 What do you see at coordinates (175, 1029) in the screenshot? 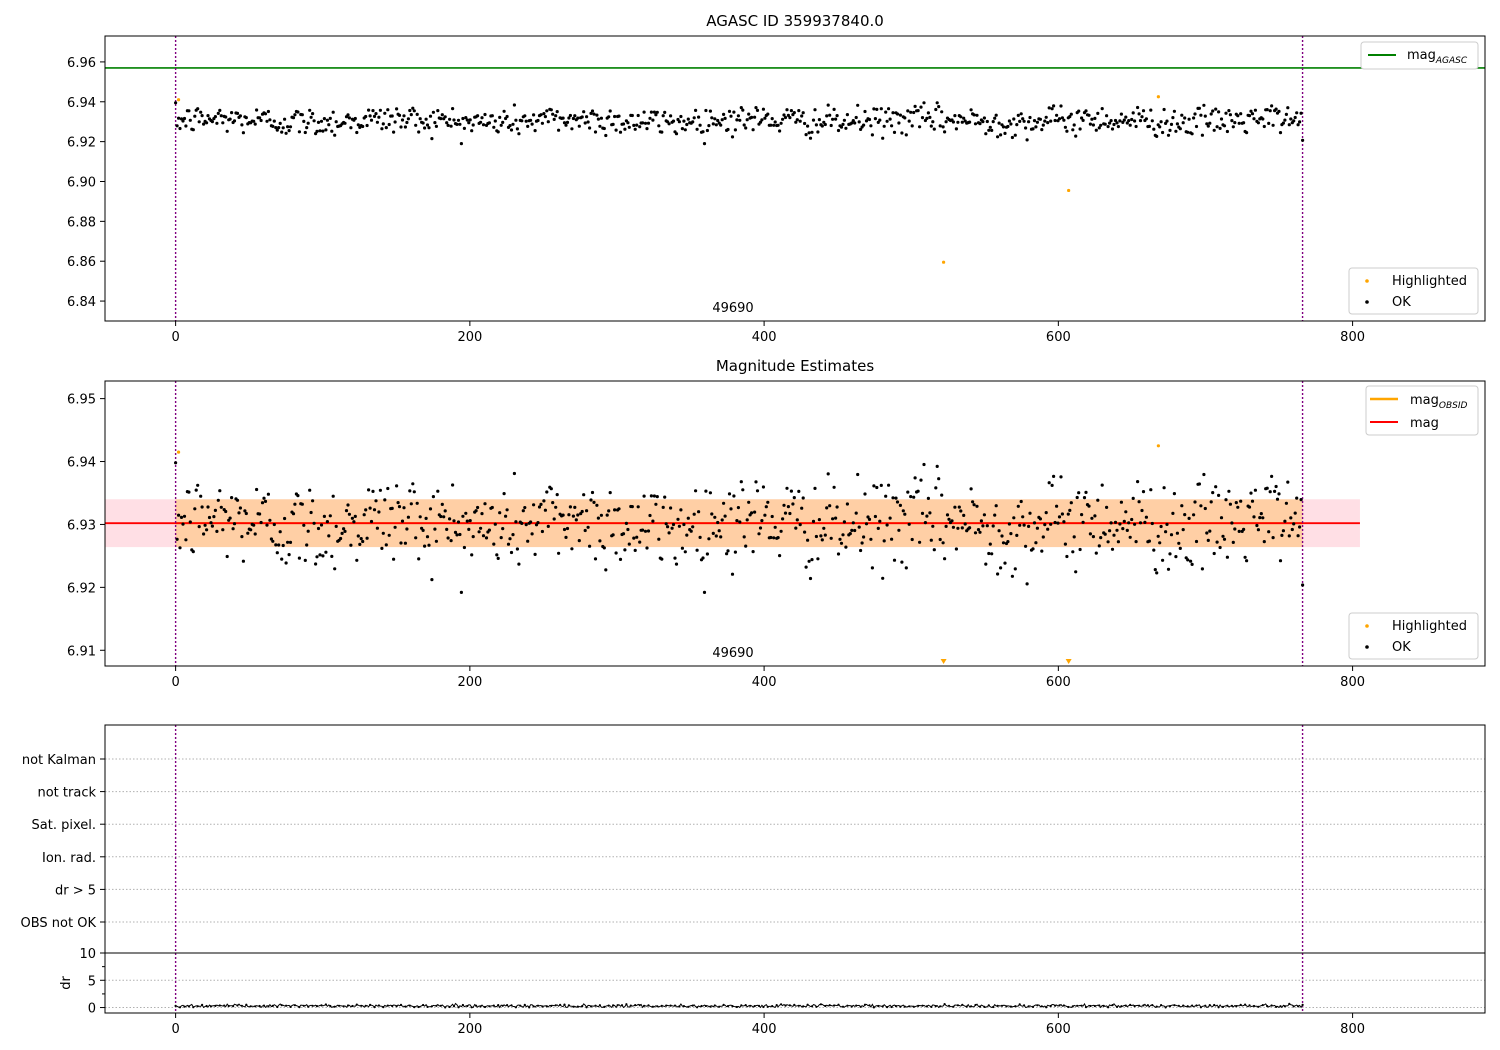
I see `x-tick-label: 0` at bounding box center [175, 1029].